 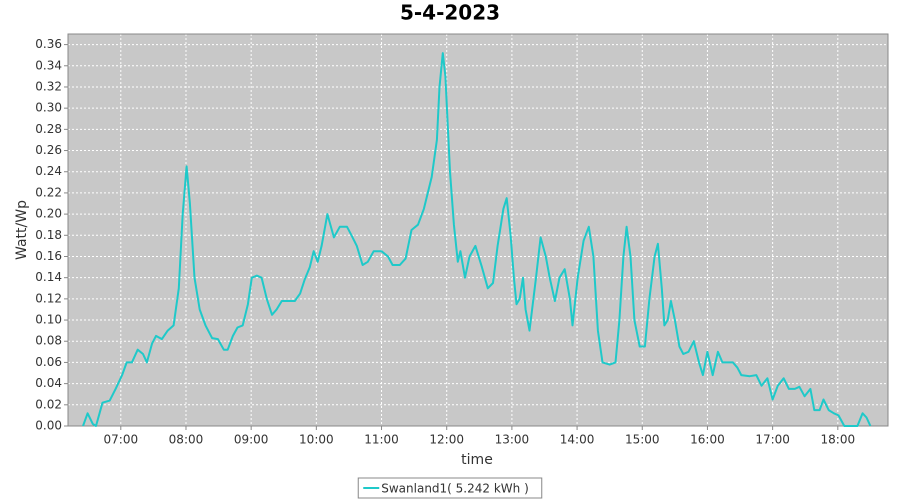 What do you see at coordinates (48, 214) in the screenshot?
I see `y-tick-label: 0.20` at bounding box center [48, 214].